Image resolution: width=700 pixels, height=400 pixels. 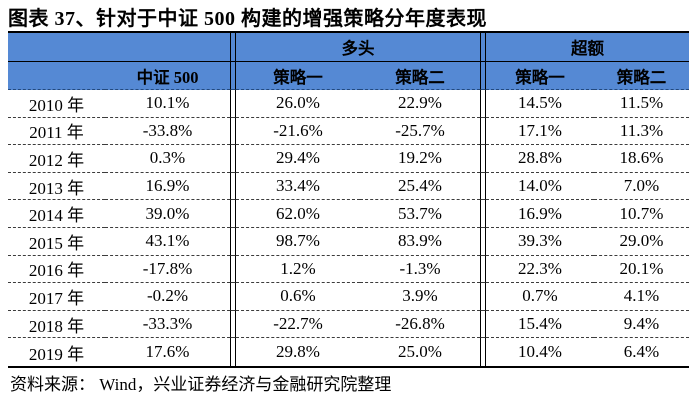 I want to click on long-strategy1-value-cell: 98.7%, so click(x=298, y=241).